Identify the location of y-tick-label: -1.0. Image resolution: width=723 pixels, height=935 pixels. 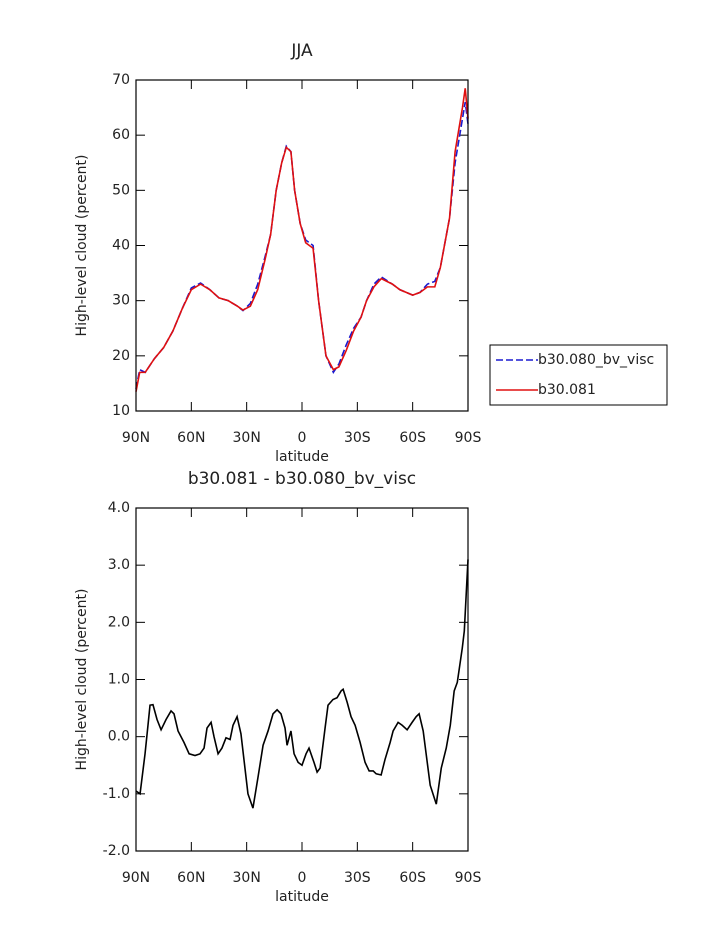
(116, 794).